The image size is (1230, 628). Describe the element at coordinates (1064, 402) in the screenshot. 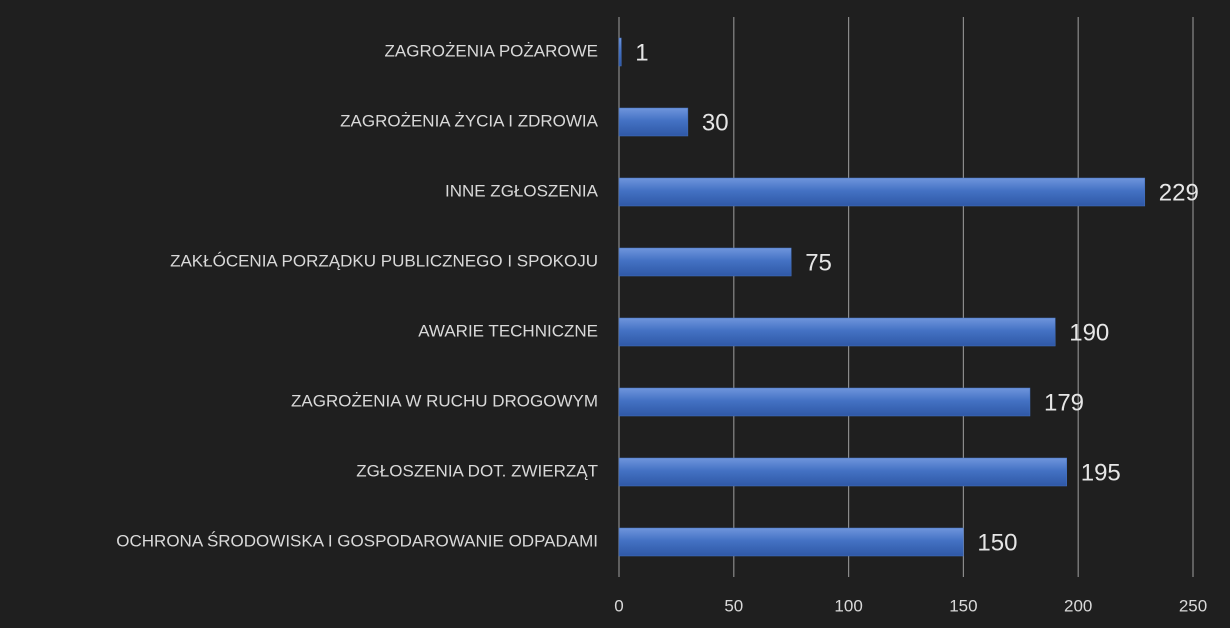

I see `data-label: 179` at that location.